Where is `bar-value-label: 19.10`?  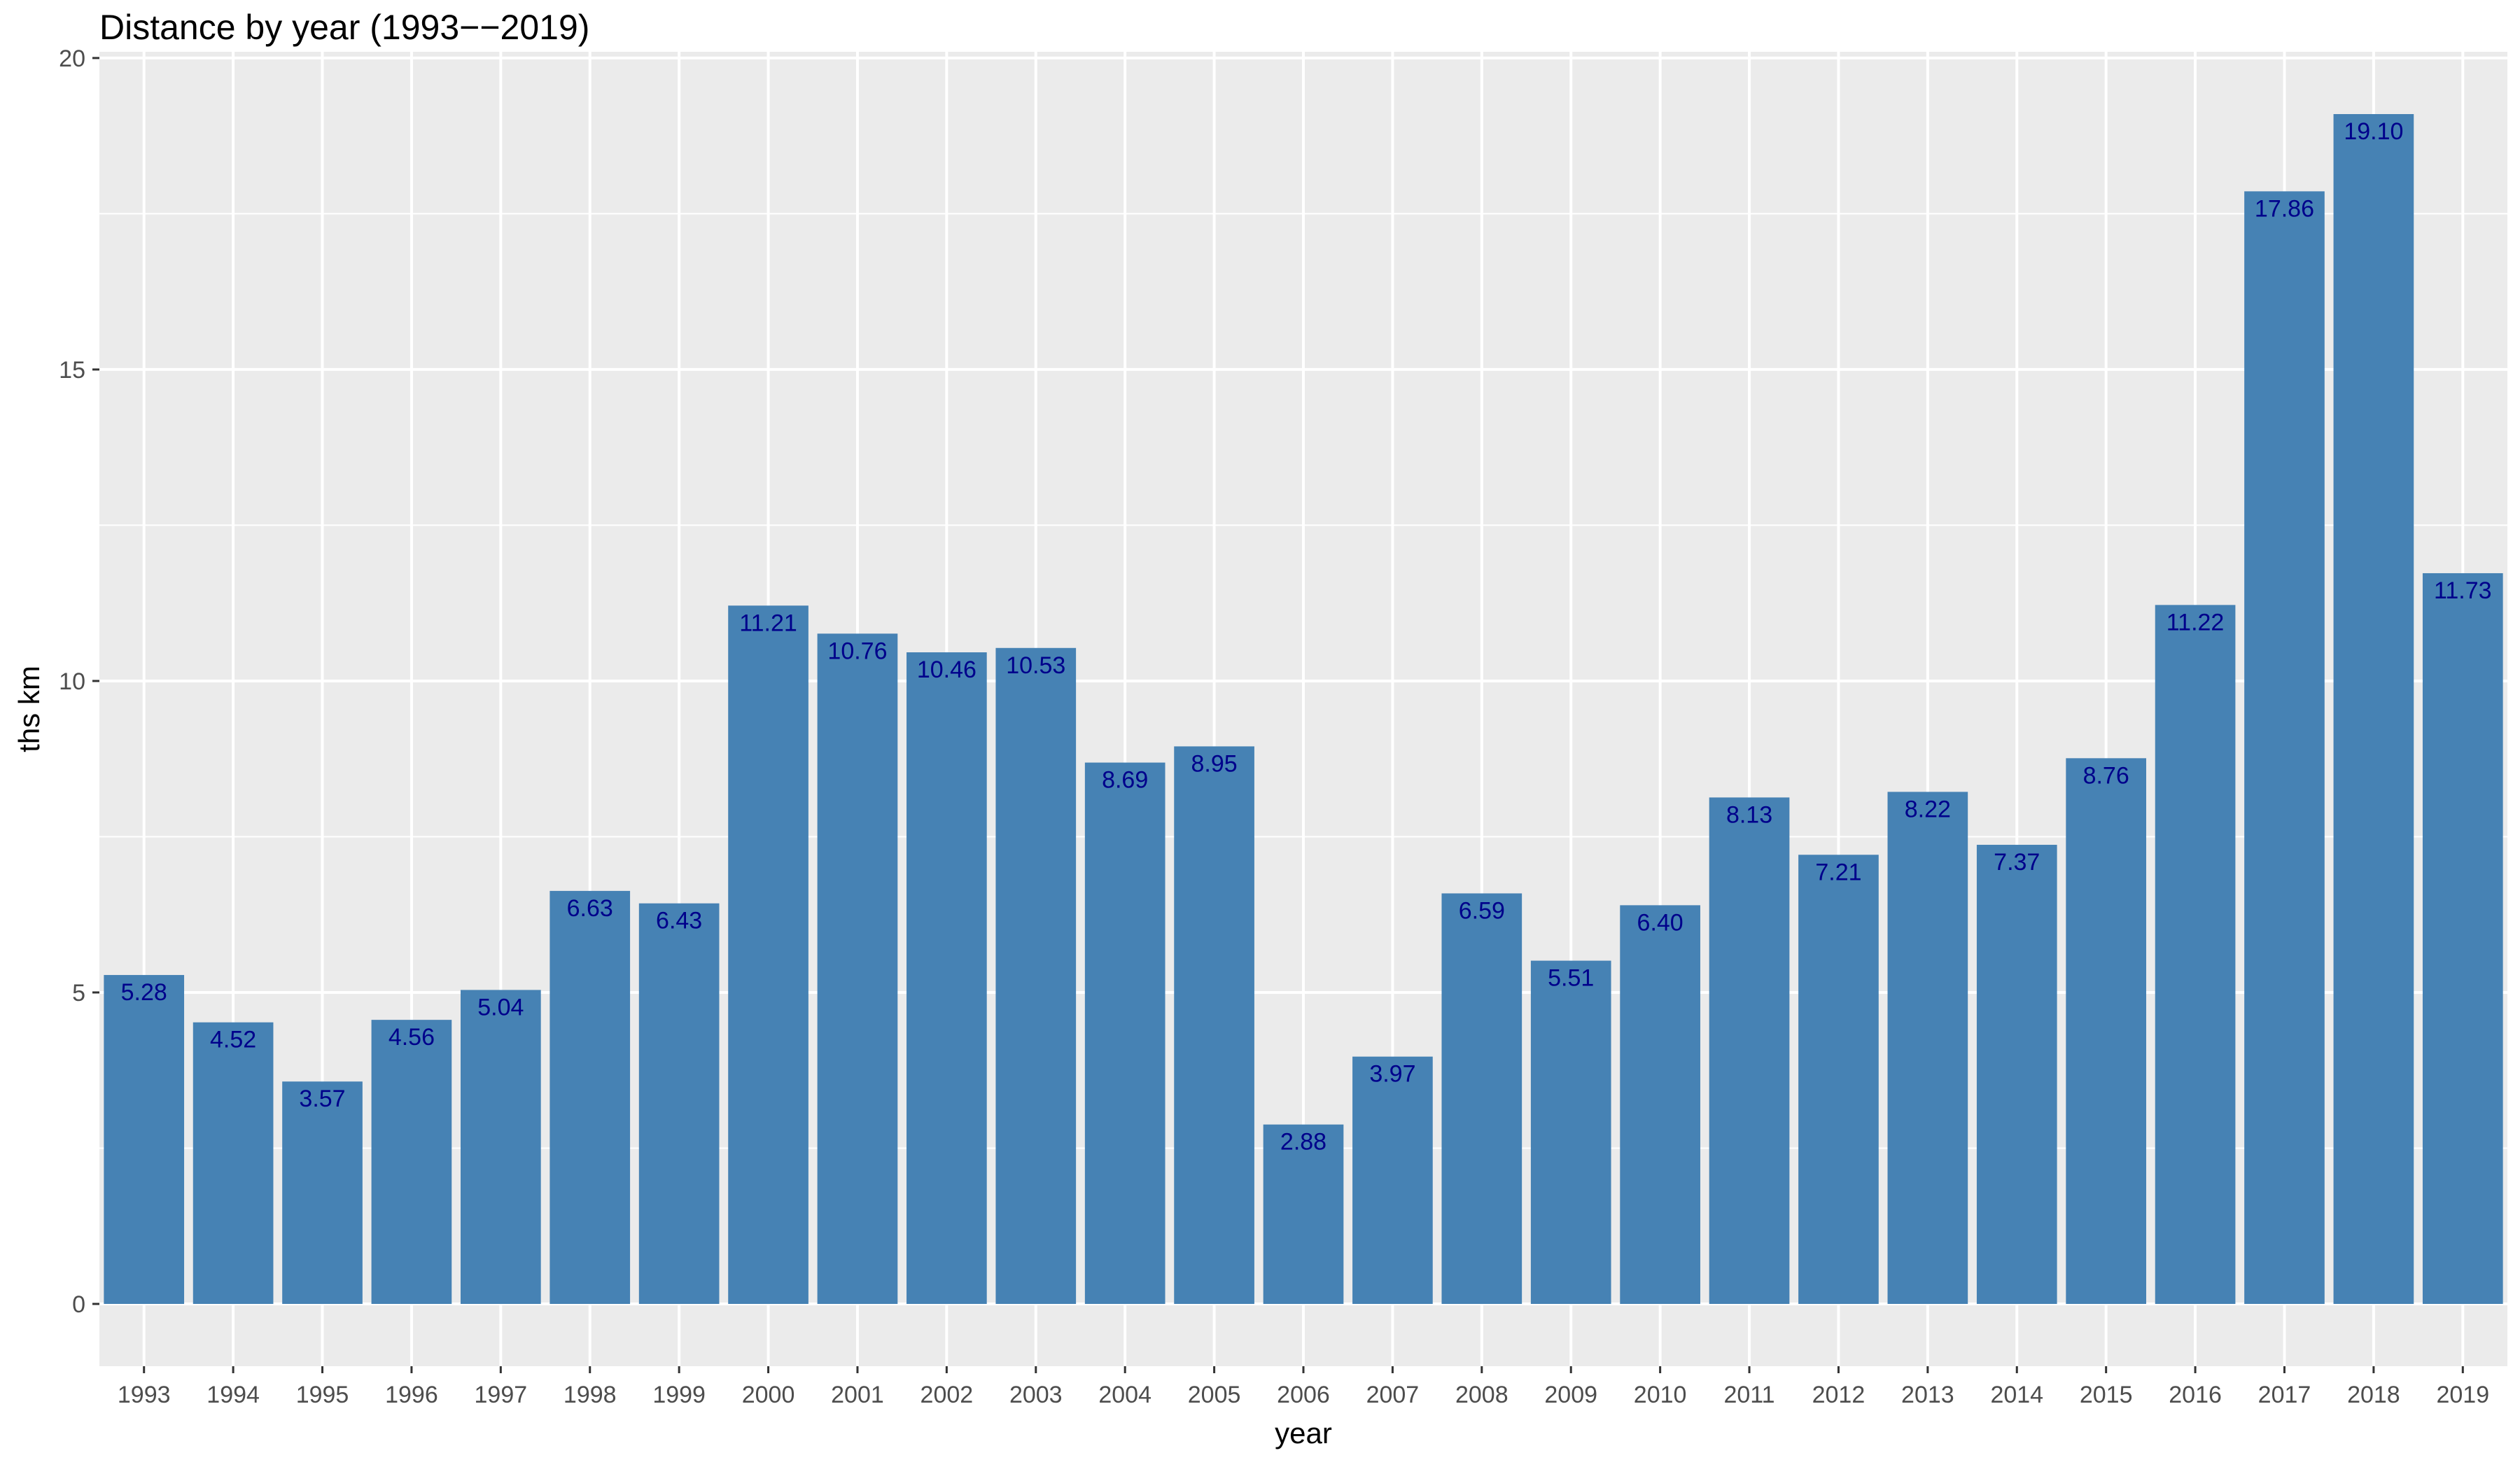 bar-value-label: 19.10 is located at coordinates (2373, 131).